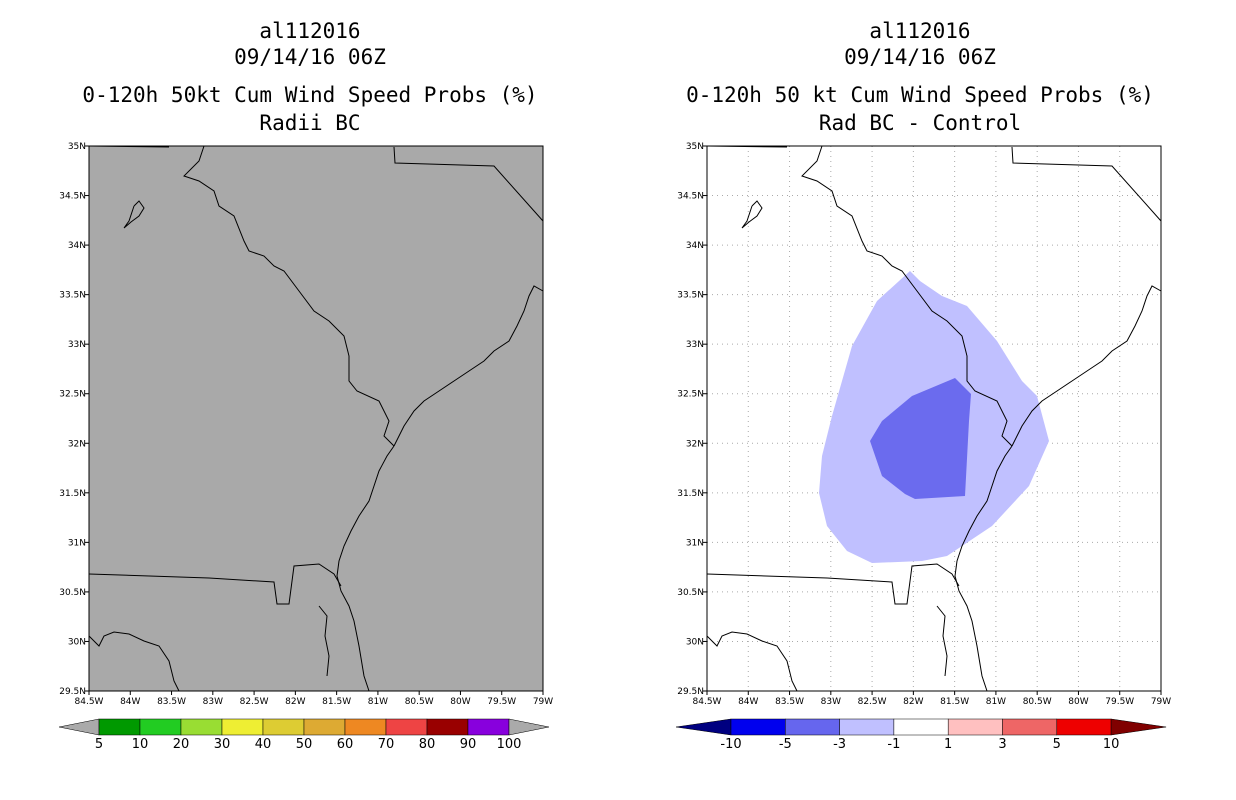  I want to click on left-datetime: 09/14/16 06Z, so click(310, 57).